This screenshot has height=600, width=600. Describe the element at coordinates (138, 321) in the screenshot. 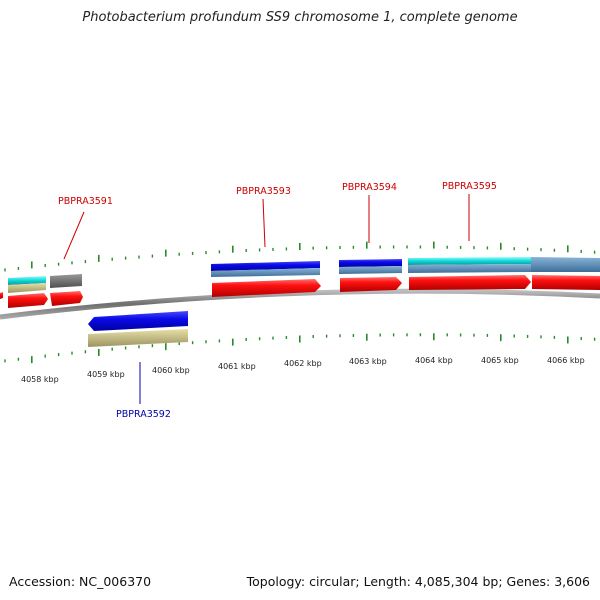

I see `gene-arrow-reverse` at that location.